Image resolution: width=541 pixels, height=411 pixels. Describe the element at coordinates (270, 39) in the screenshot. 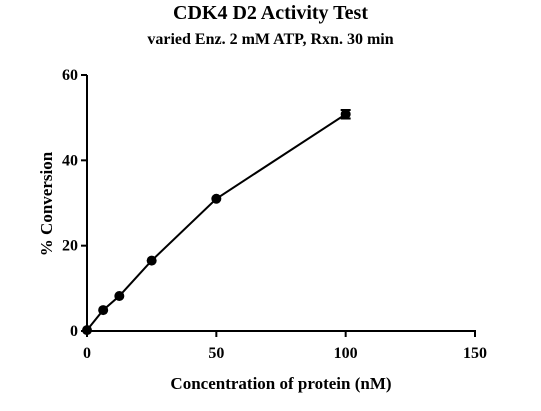

I see `chart-subtitle: varied Enz. 2 mM ATP, Rxn. 30 min` at that location.